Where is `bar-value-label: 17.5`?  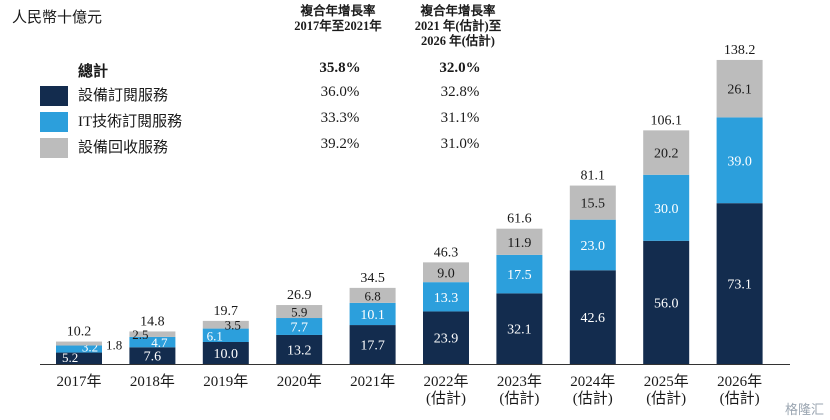
bar-value-label: 17.5 is located at coordinates (519, 275).